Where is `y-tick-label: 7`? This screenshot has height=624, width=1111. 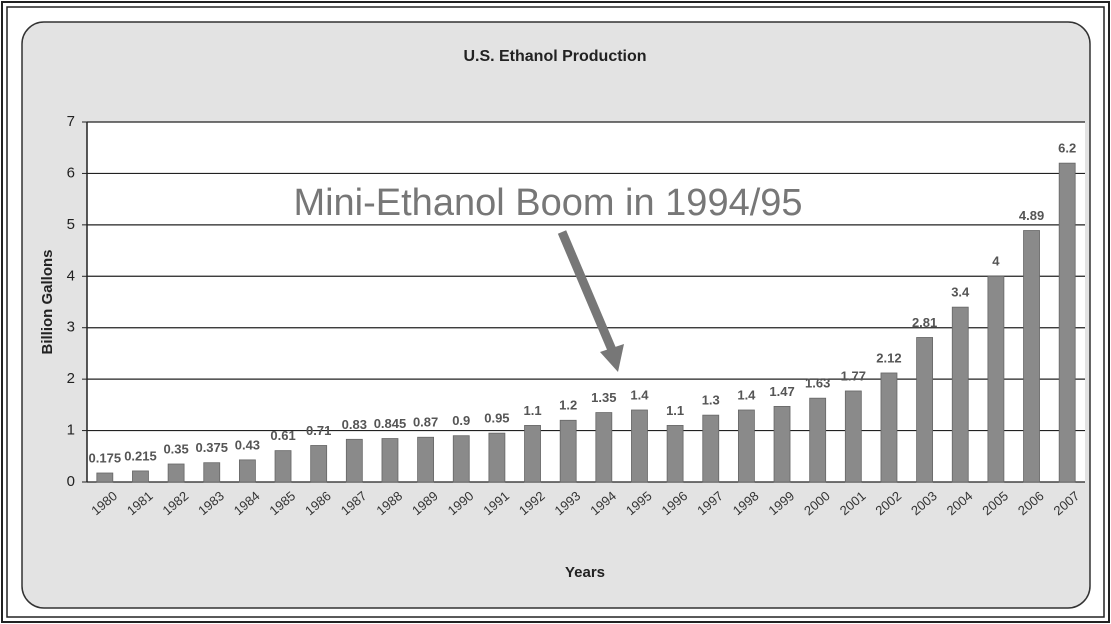 y-tick-label: 7 is located at coordinates (71, 121).